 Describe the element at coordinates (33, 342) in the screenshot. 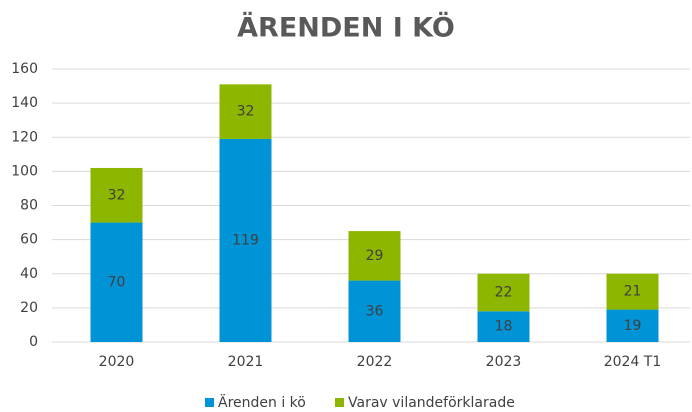

I see `y-tick-label: 0` at that location.